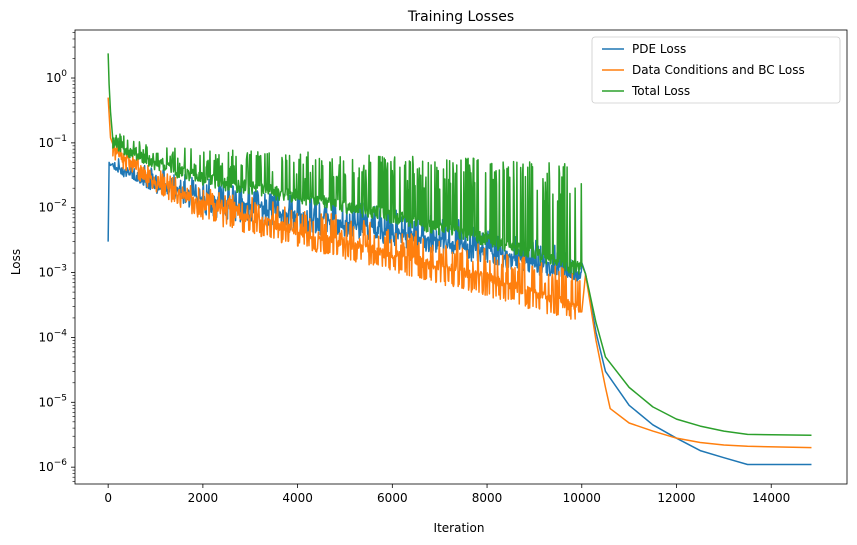 The width and height of the screenshot is (857, 545). I want to click on y-tick-label: 10⁻¹, so click(52, 142).